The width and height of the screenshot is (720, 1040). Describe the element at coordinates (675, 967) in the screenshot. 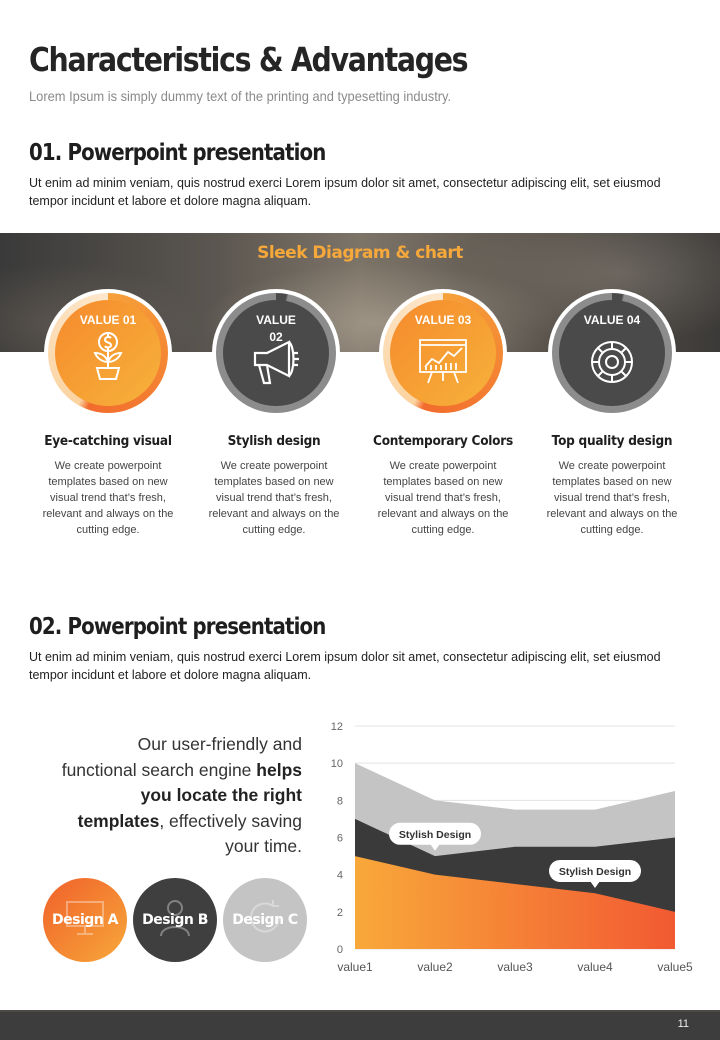

I see `x-tick-label: value5` at that location.